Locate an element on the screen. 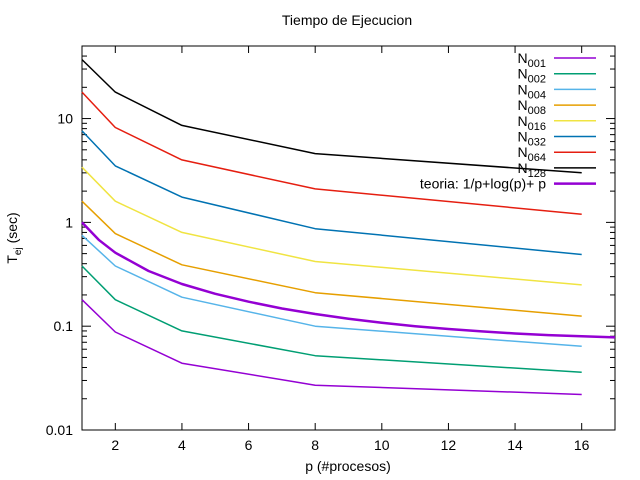  legend-label-sub: 001 is located at coordinates (537, 64).